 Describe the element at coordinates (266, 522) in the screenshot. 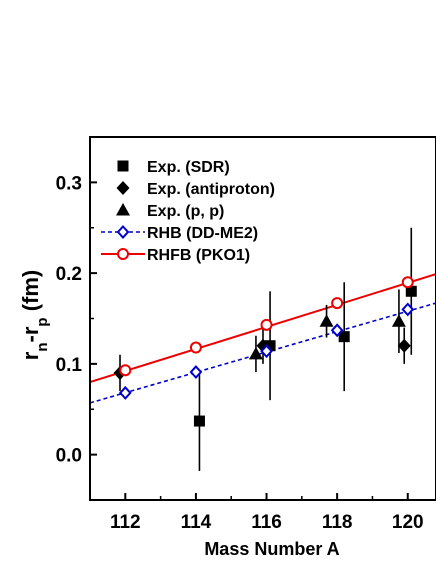

I see `x-tick-label: 116` at that location.